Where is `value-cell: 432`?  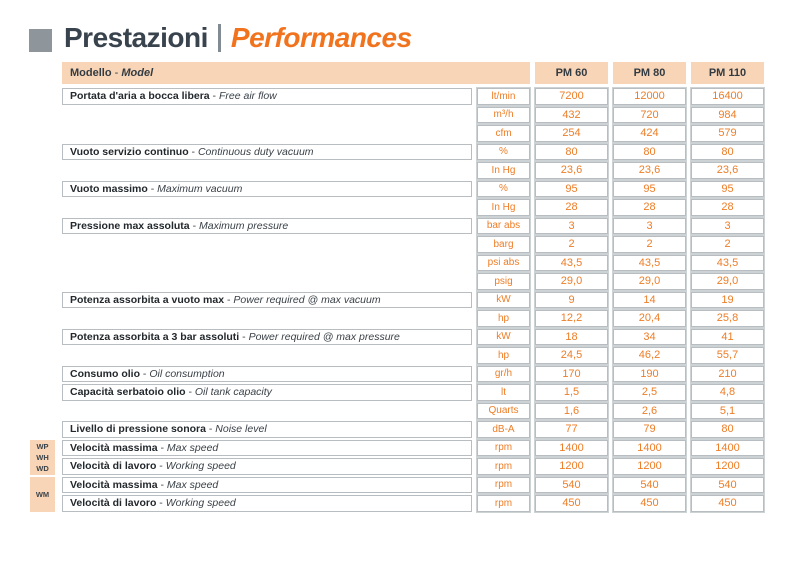 value-cell: 432 is located at coordinates (571, 114).